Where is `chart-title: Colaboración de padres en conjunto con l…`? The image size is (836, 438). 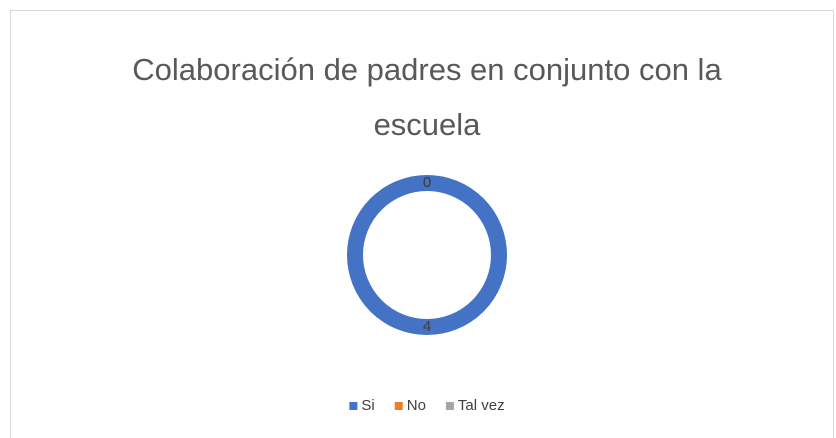 chart-title: Colaboración de padres en conjunto con l… is located at coordinates (427, 97).